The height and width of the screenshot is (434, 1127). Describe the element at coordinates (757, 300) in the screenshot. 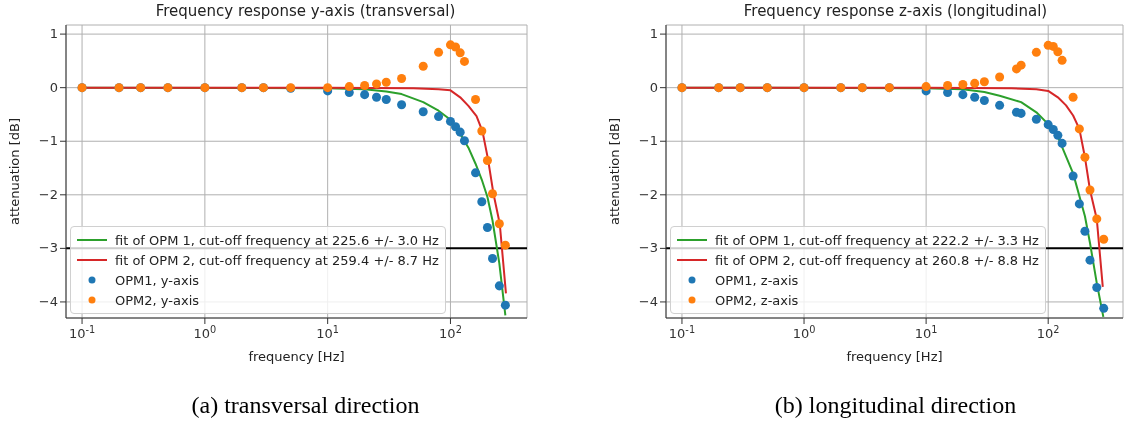

I see `legend-label: OPM2, z-axis` at that location.